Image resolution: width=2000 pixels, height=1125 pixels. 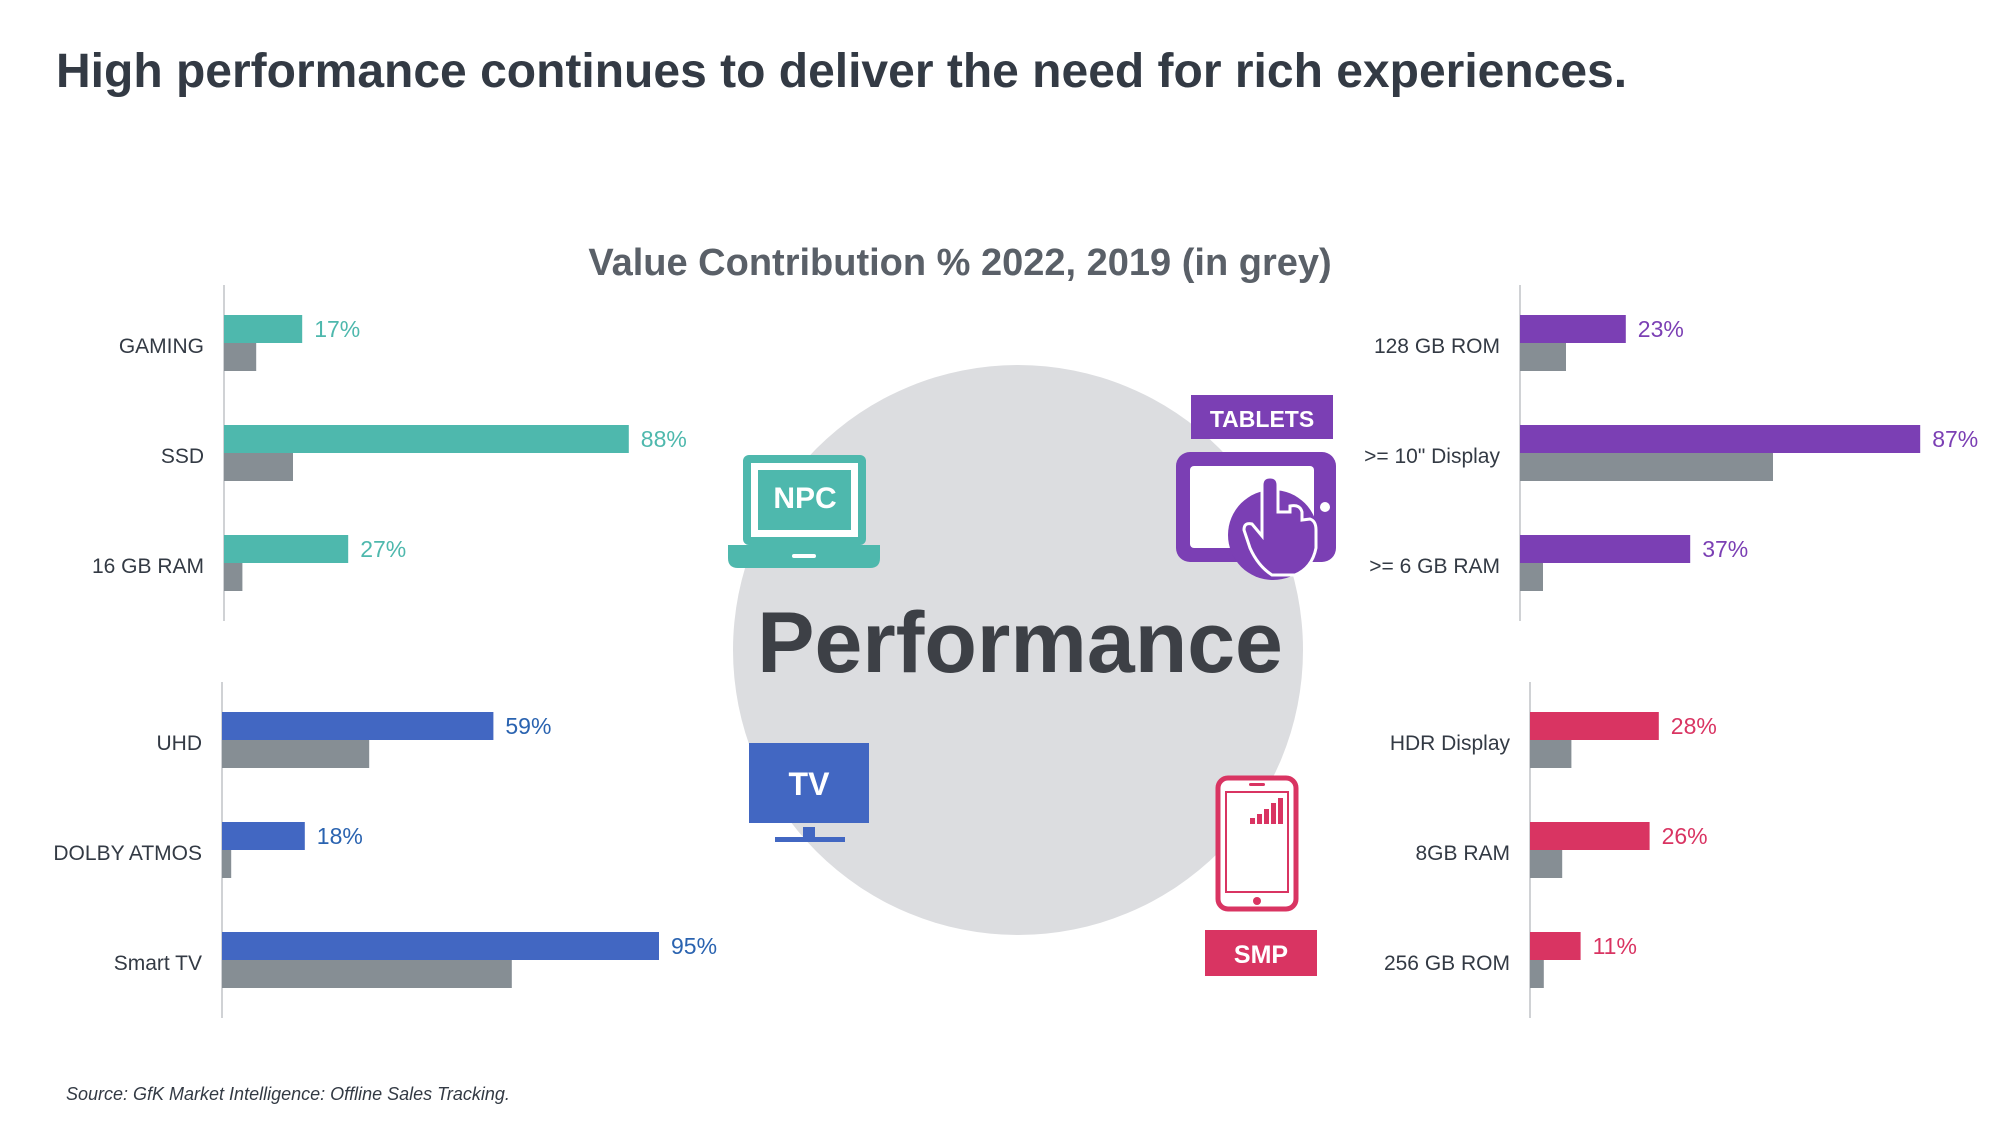 I want to click on tablets-label: TABLETS, so click(x=1262, y=419).